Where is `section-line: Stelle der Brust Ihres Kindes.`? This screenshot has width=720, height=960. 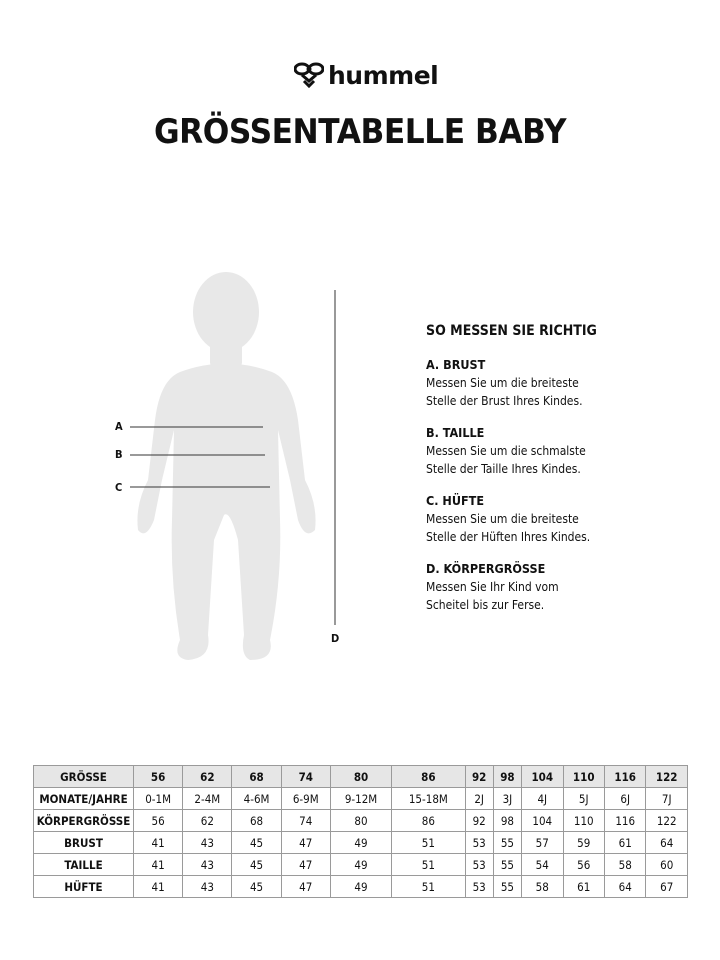
section-line: Stelle der Brust Ihres Kindes. is located at coordinates (504, 401).